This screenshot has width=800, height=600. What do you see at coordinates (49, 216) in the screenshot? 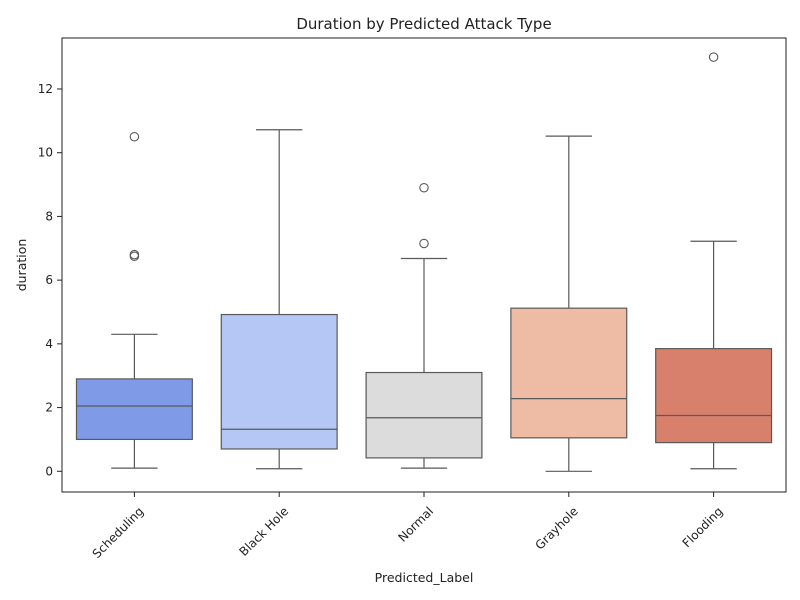
I see `y-tick-label: 8` at bounding box center [49, 216].